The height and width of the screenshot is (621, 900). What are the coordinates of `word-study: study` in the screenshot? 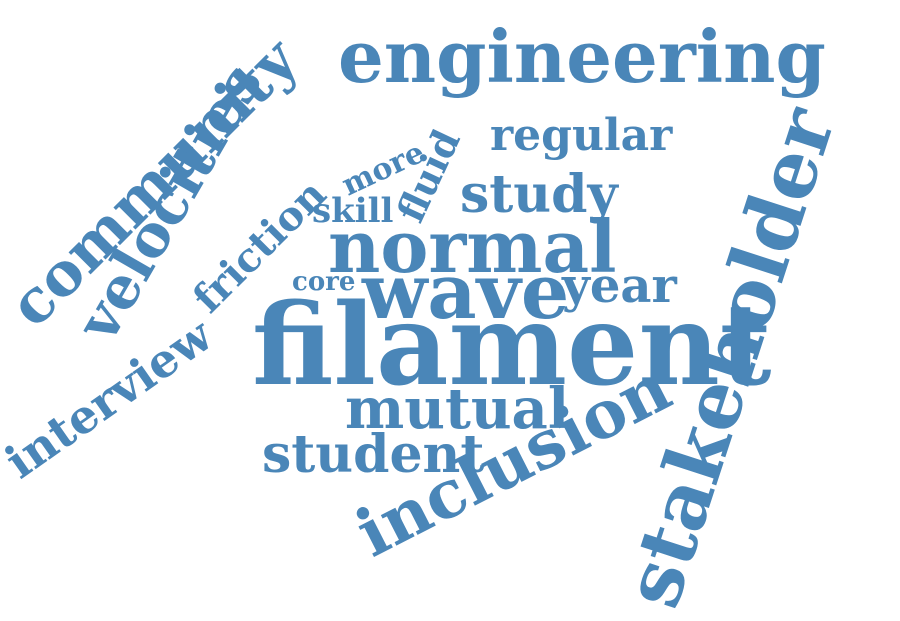 It's located at (539, 194).